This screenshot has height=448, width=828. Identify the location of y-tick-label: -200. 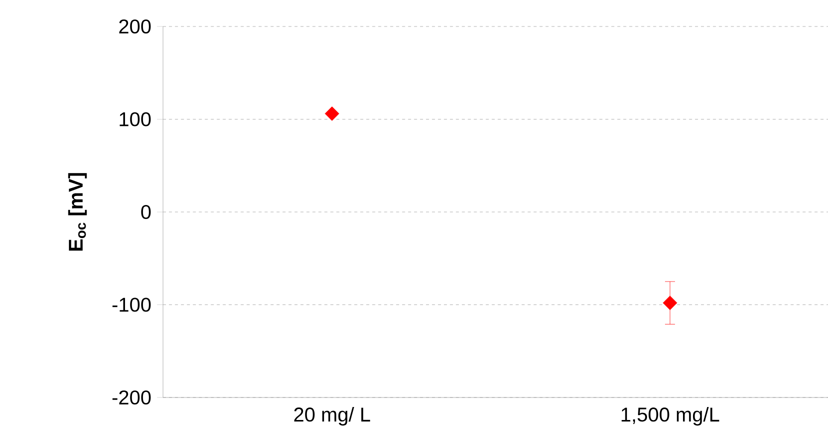
(131, 397).